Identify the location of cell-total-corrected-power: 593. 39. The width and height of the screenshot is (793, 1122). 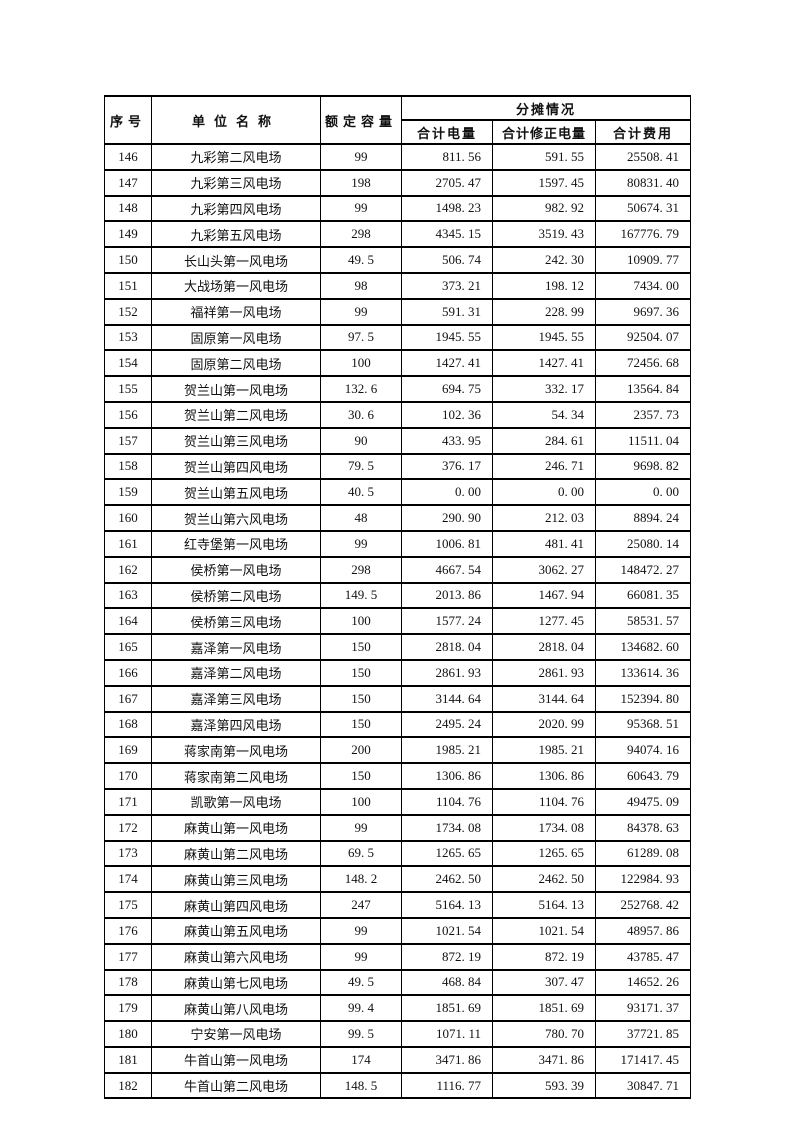
(544, 1085).